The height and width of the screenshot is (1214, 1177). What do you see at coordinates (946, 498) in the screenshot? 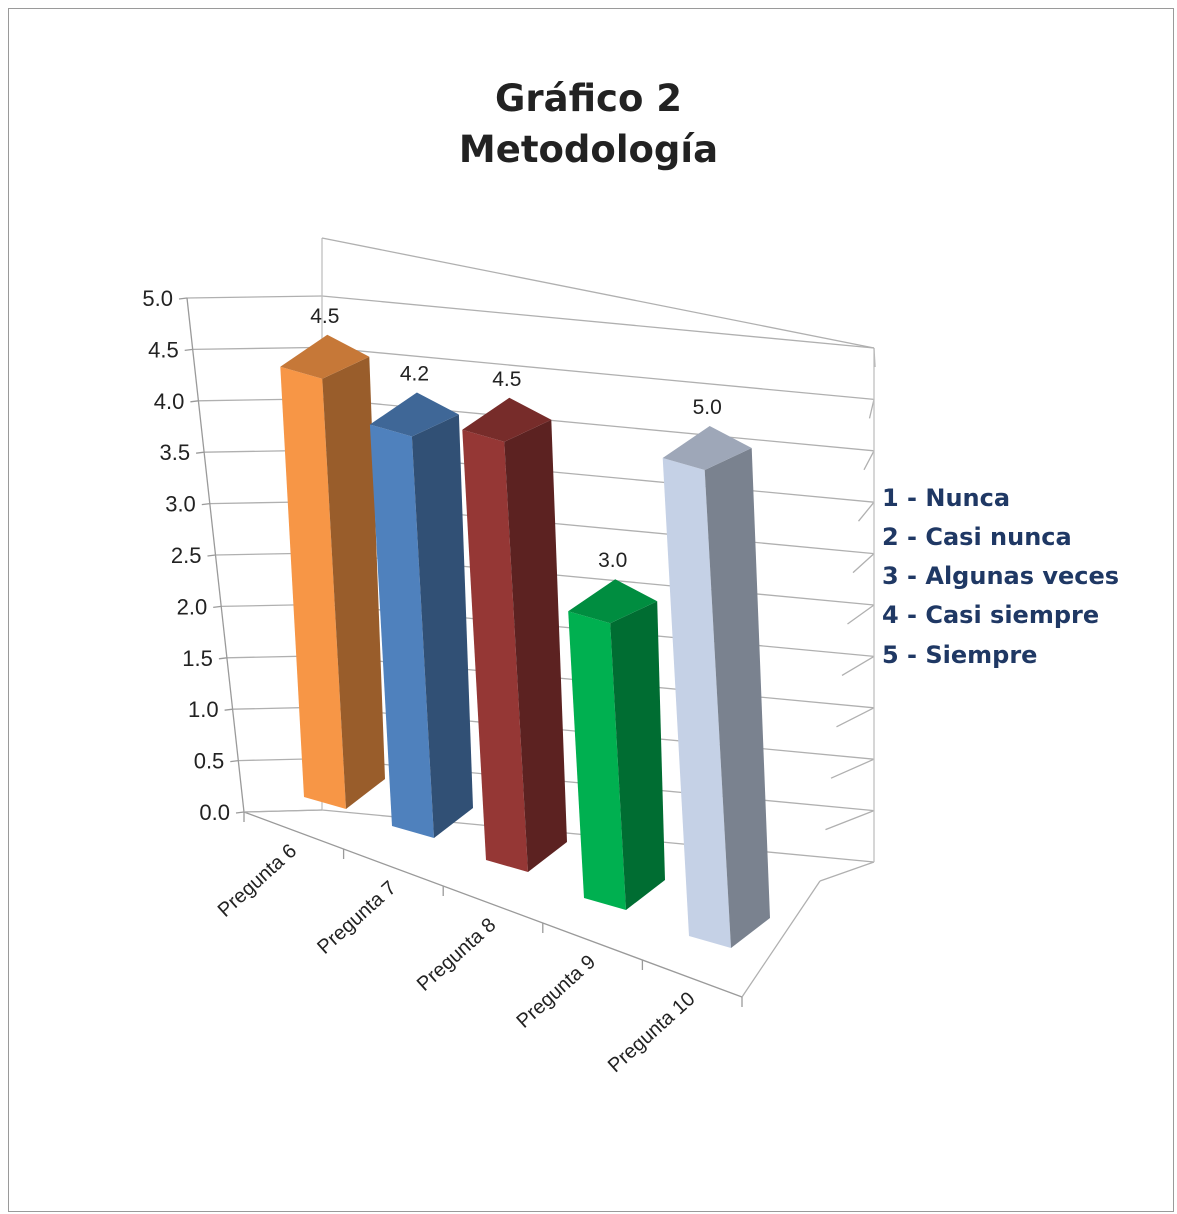
I see `legend-item-1: 1 - Nunca` at bounding box center [946, 498].